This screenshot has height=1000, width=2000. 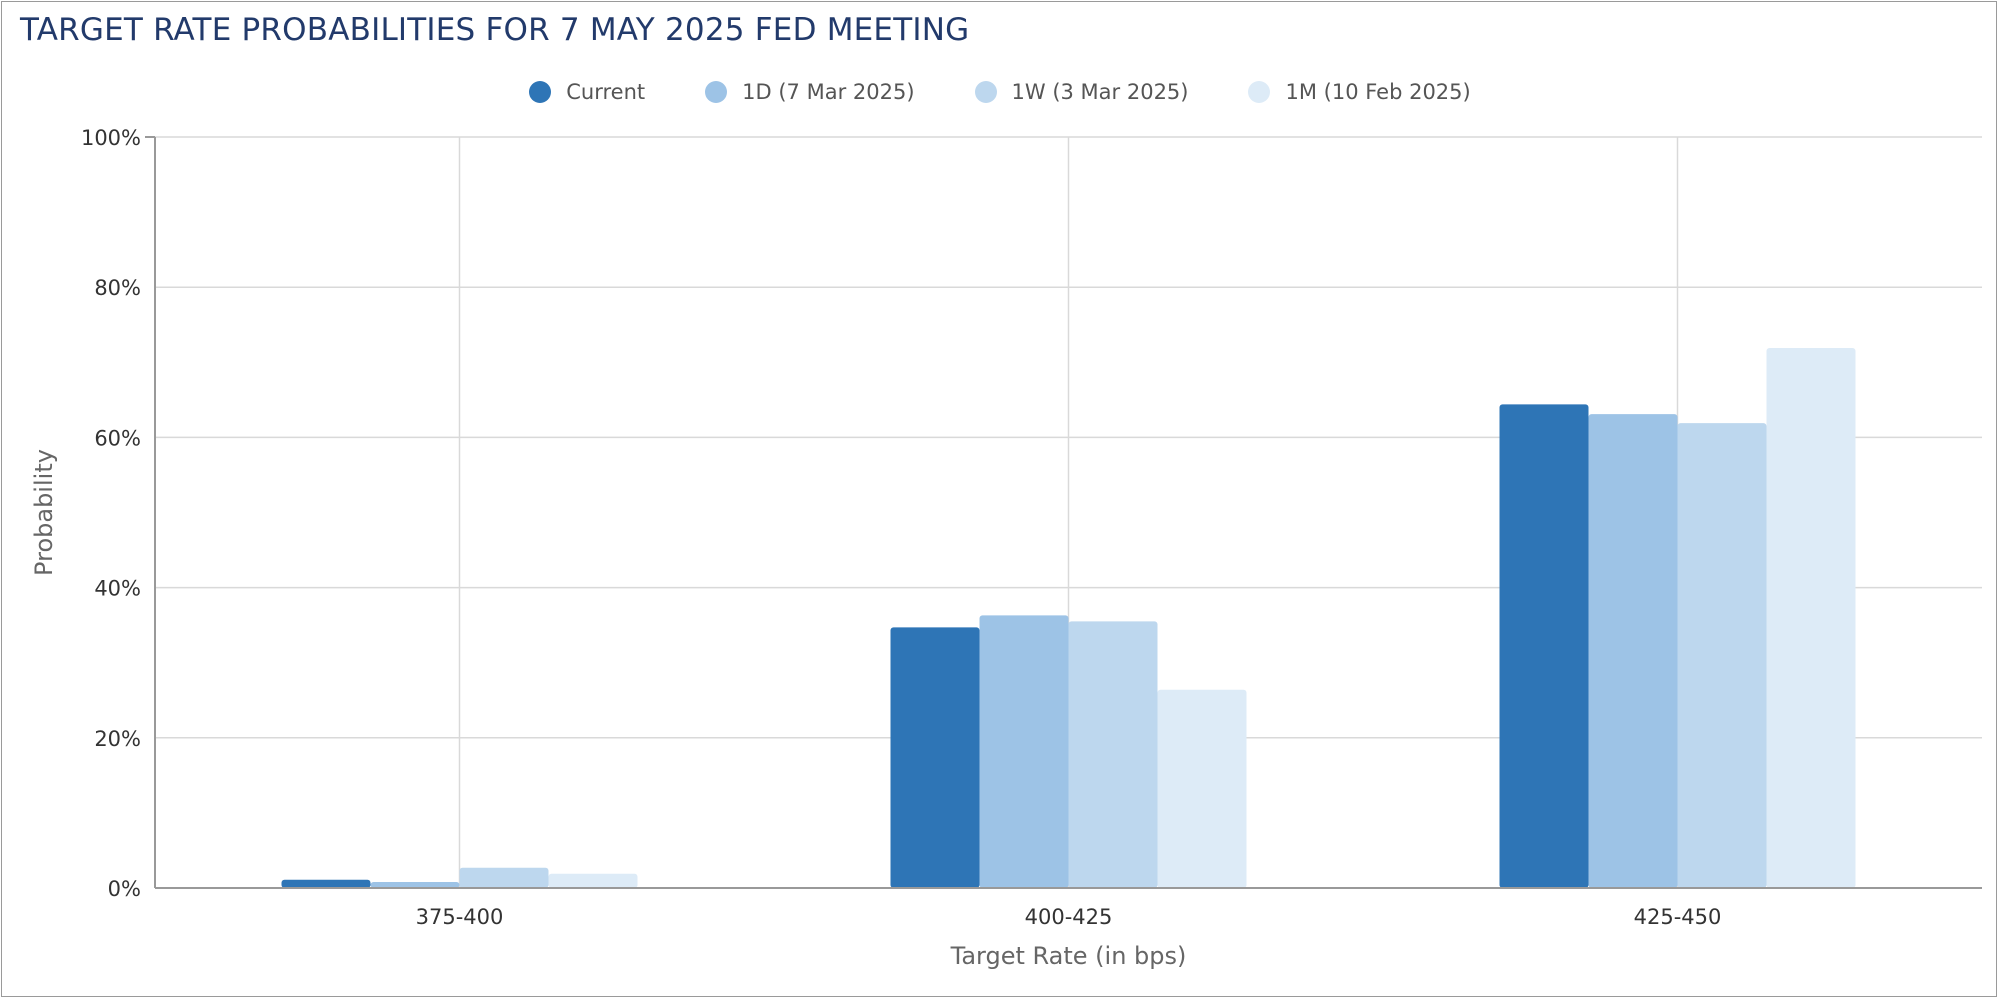 I want to click on y-tick-label: 40%, so click(x=117, y=589).